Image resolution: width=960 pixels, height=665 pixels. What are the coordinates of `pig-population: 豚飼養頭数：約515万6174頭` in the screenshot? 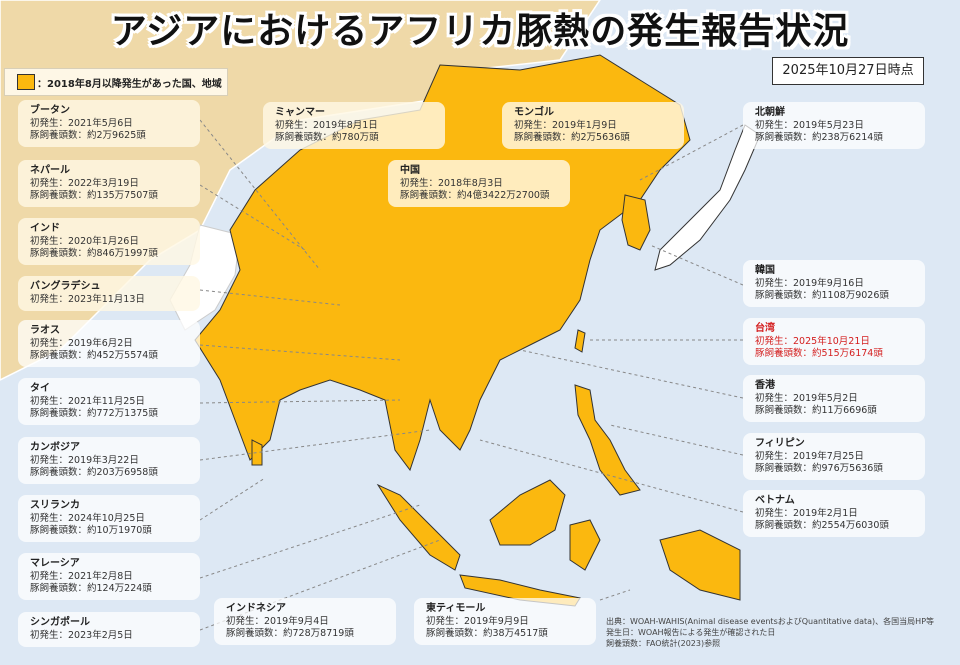 It's located at (834, 354).